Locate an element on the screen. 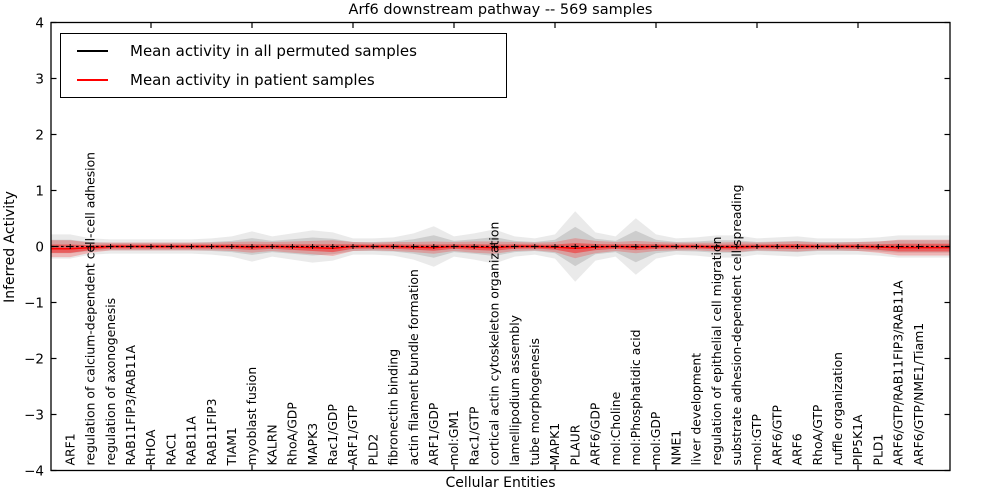  entity-label: RAB11FIP3/RAB11A is located at coordinates (130, 404).